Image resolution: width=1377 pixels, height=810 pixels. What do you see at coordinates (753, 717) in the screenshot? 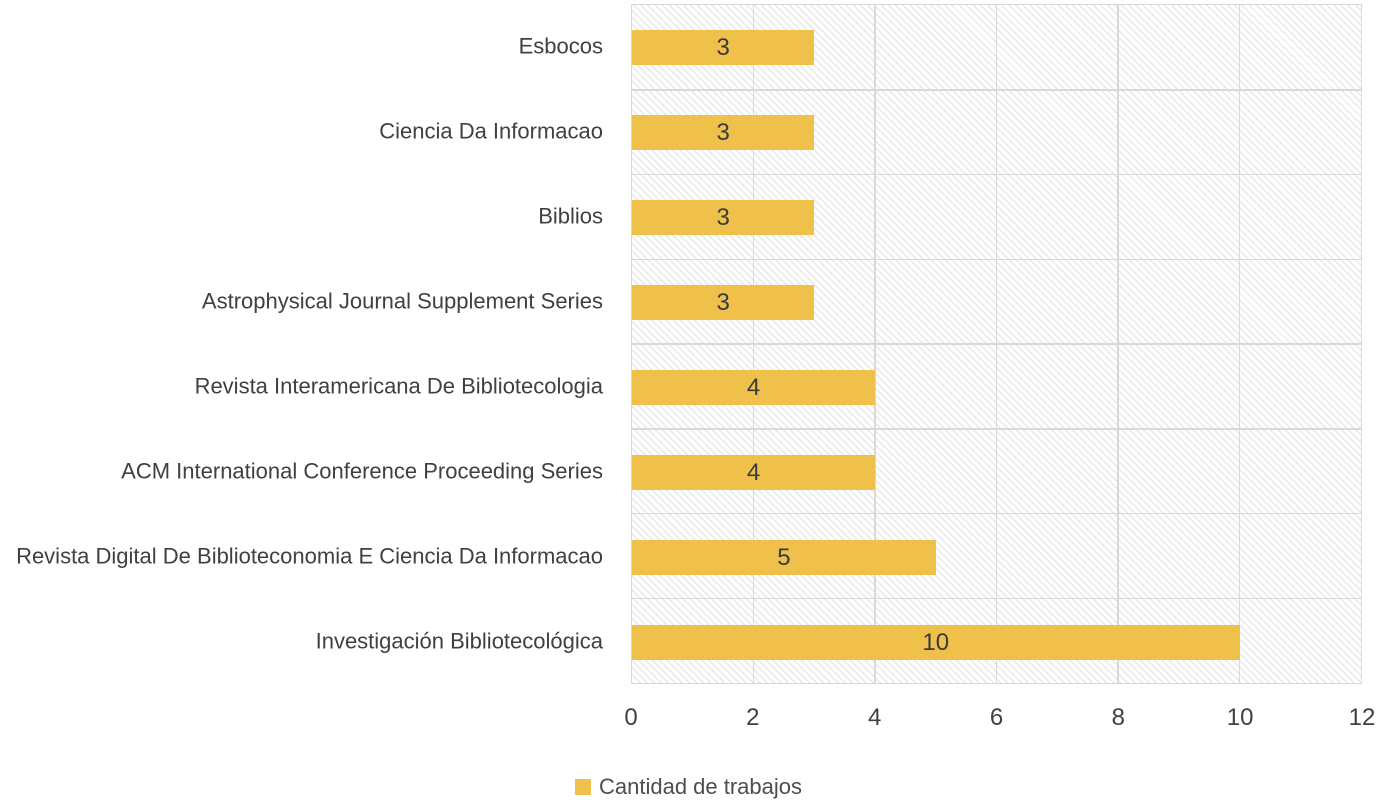
I see `x-axis-tick-label: 2` at bounding box center [753, 717].